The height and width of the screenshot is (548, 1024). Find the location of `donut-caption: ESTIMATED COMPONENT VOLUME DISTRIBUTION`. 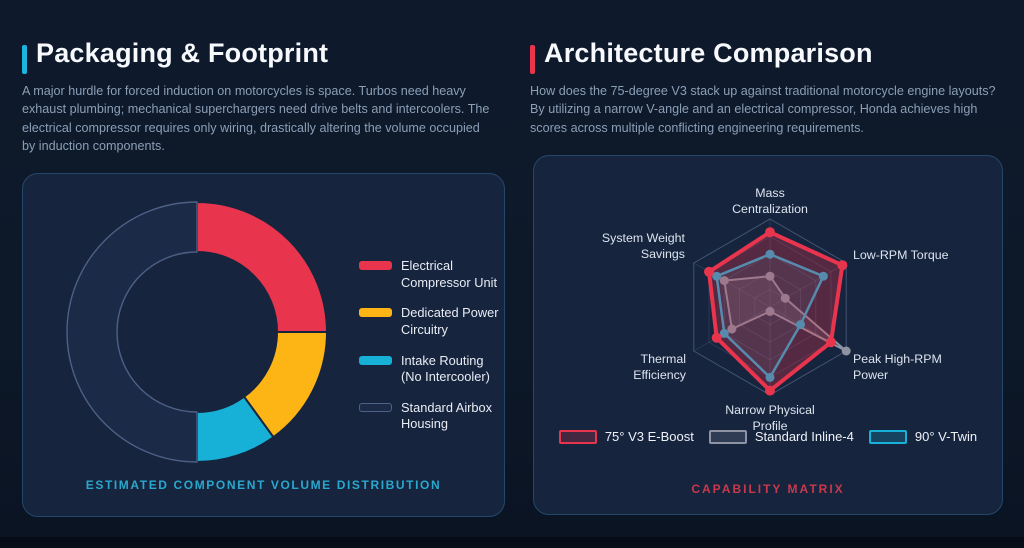

donut-caption: ESTIMATED COMPONENT VOLUME DISTRIBUTION is located at coordinates (263, 485).